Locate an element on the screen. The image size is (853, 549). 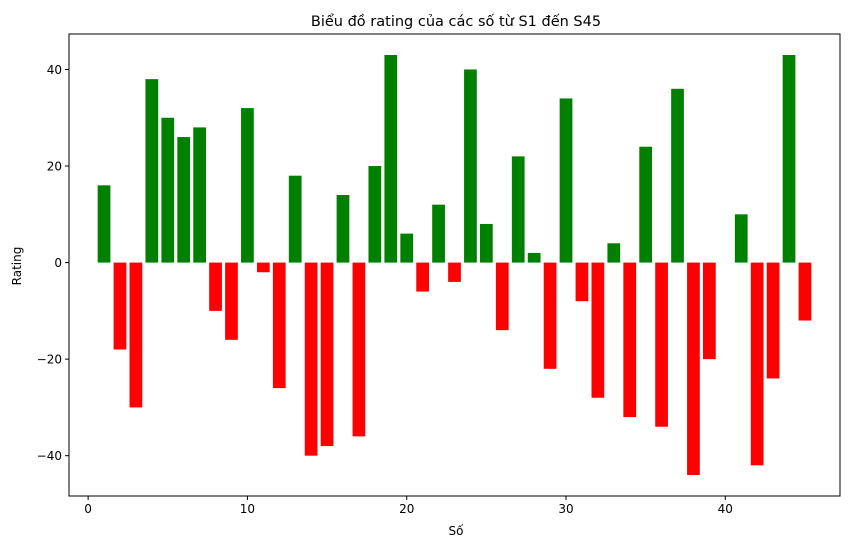
bar-s41 is located at coordinates (741, 238).